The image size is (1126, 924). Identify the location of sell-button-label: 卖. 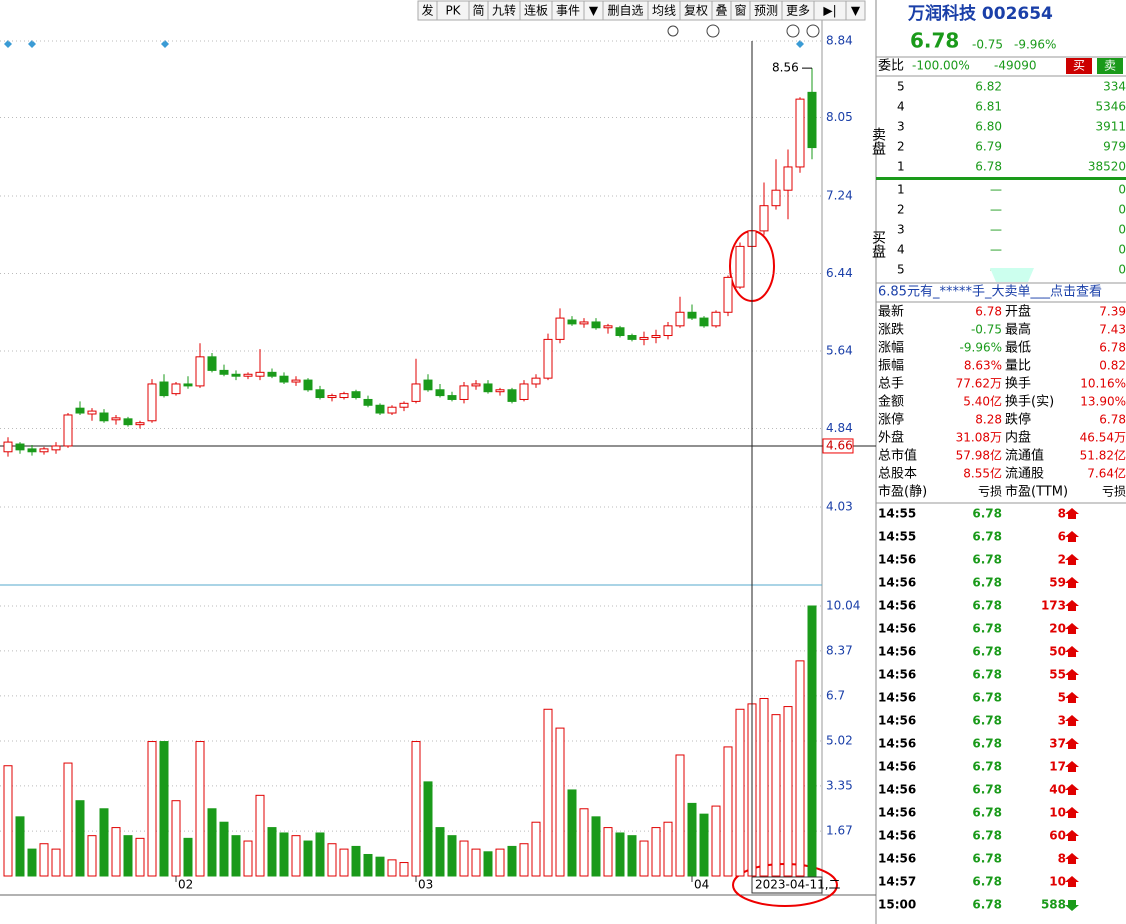
(1110, 66).